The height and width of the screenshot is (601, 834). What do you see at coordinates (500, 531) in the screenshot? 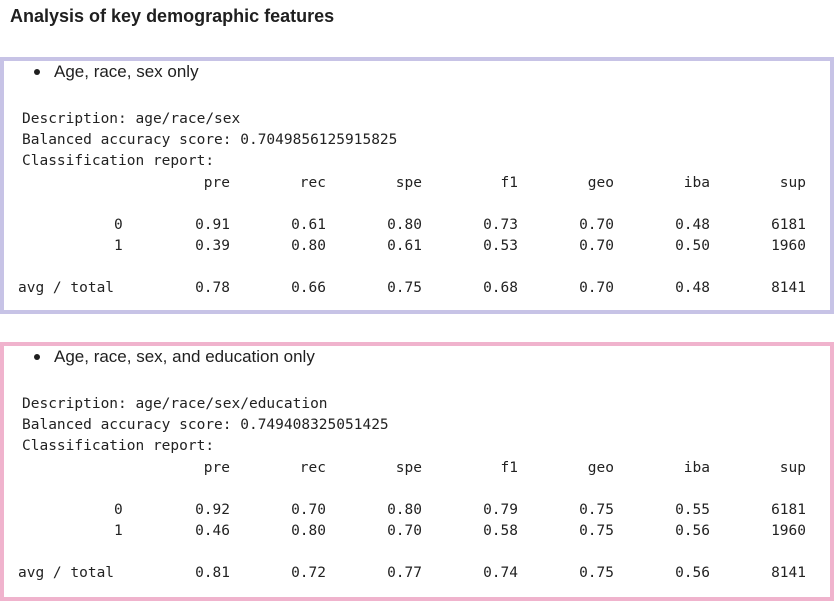
I see `table-cell: 0.58` at bounding box center [500, 531].